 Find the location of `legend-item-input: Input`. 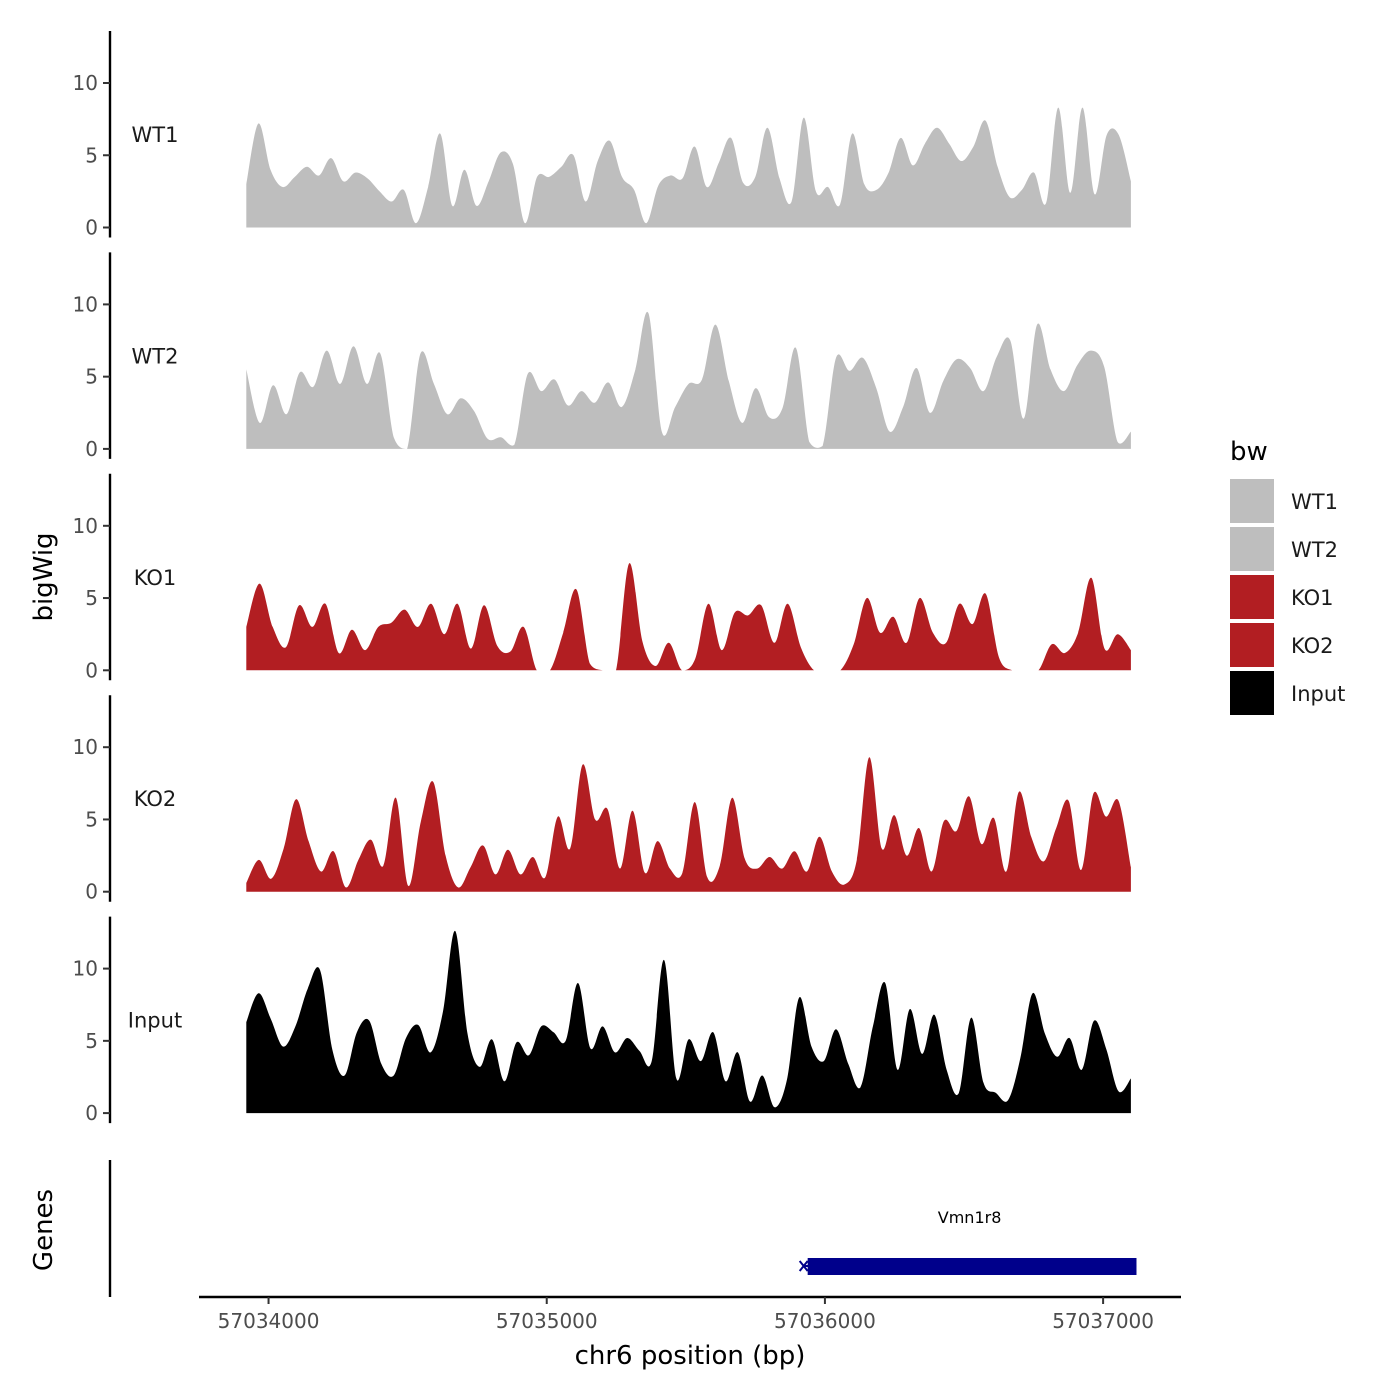

legend-item-input: Input is located at coordinates (1287, 693).